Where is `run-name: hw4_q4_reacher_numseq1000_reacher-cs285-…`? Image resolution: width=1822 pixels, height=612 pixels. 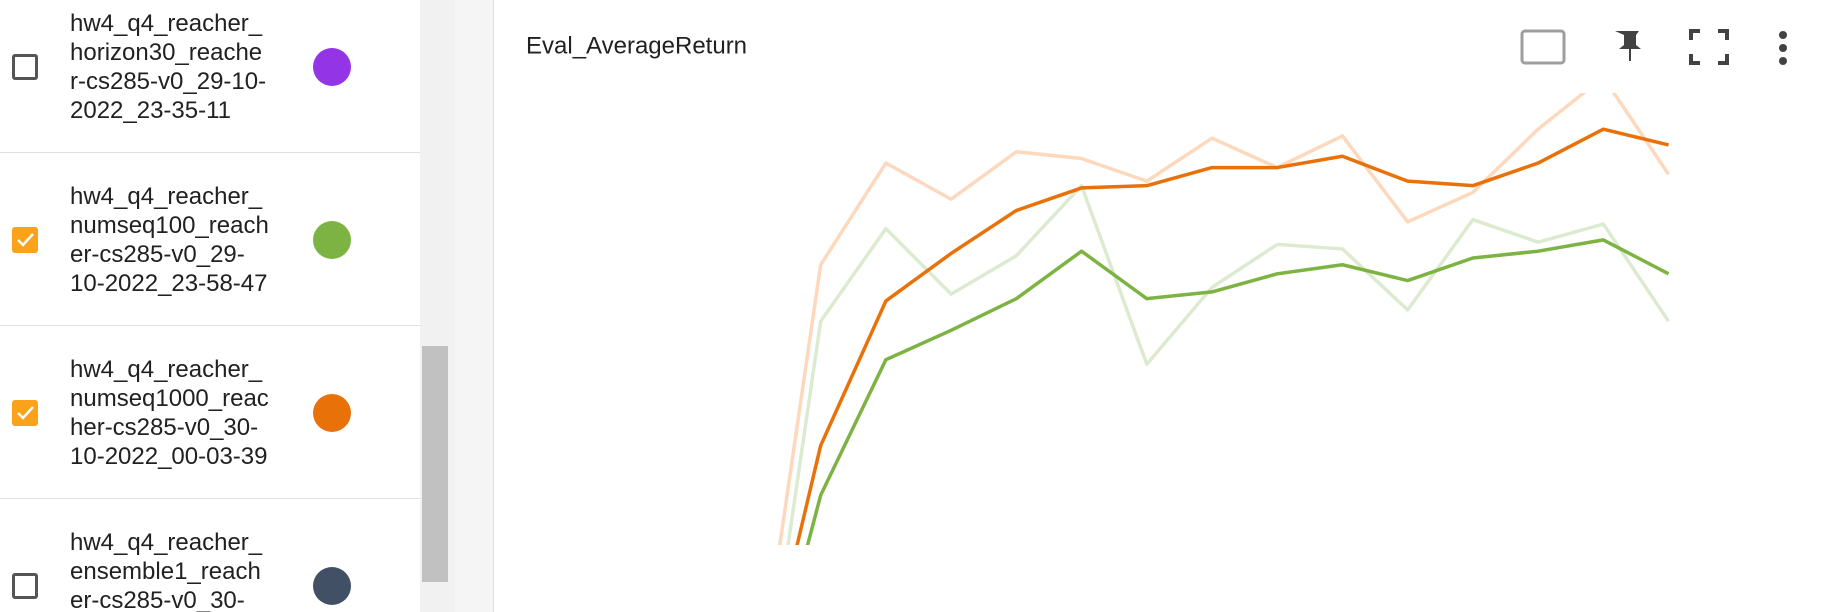
run-name: hw4_q4_reacher_numseq1000_reacher-cs285-… is located at coordinates (169, 412).